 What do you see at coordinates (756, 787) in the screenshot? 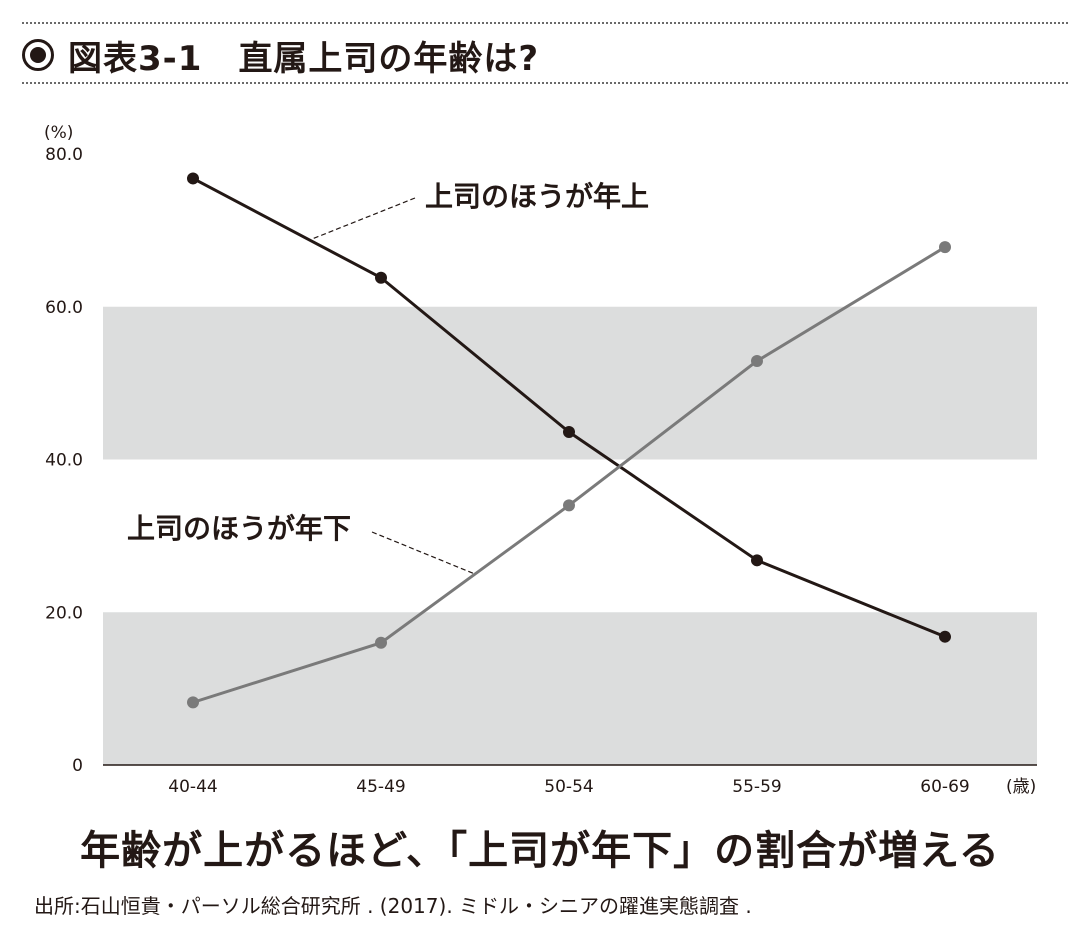
I see `x-tick-label: 55-59` at bounding box center [756, 787].